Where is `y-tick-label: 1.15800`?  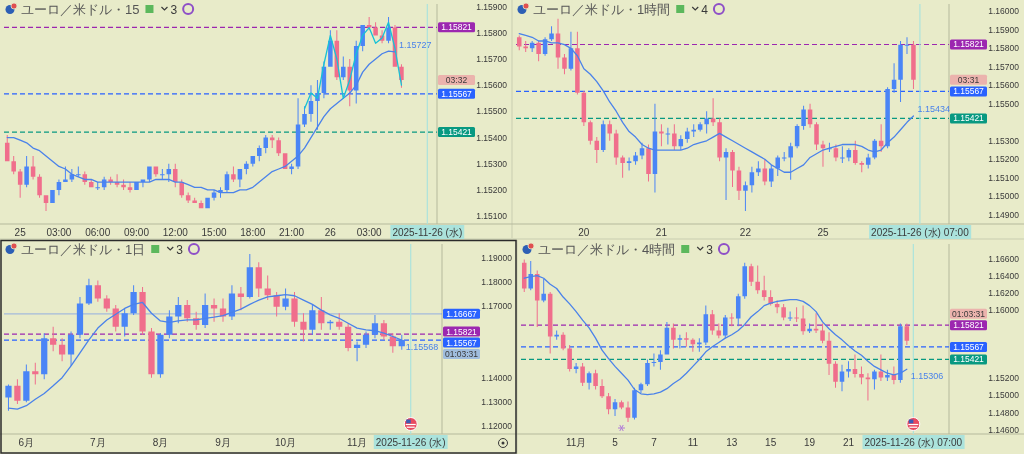
y-tick-label: 1.15800 is located at coordinates (492, 32).